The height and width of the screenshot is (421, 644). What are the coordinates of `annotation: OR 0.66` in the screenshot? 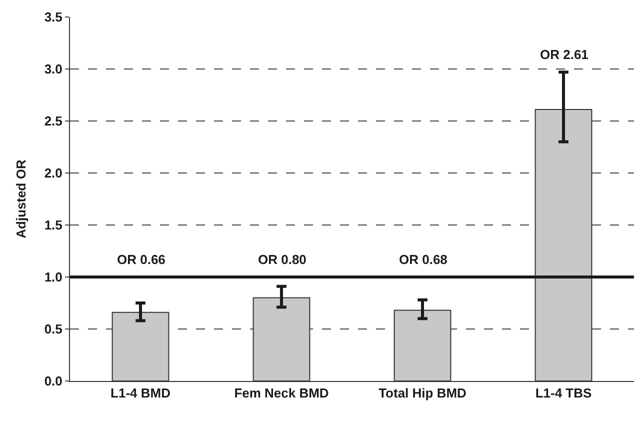 It's located at (141, 259).